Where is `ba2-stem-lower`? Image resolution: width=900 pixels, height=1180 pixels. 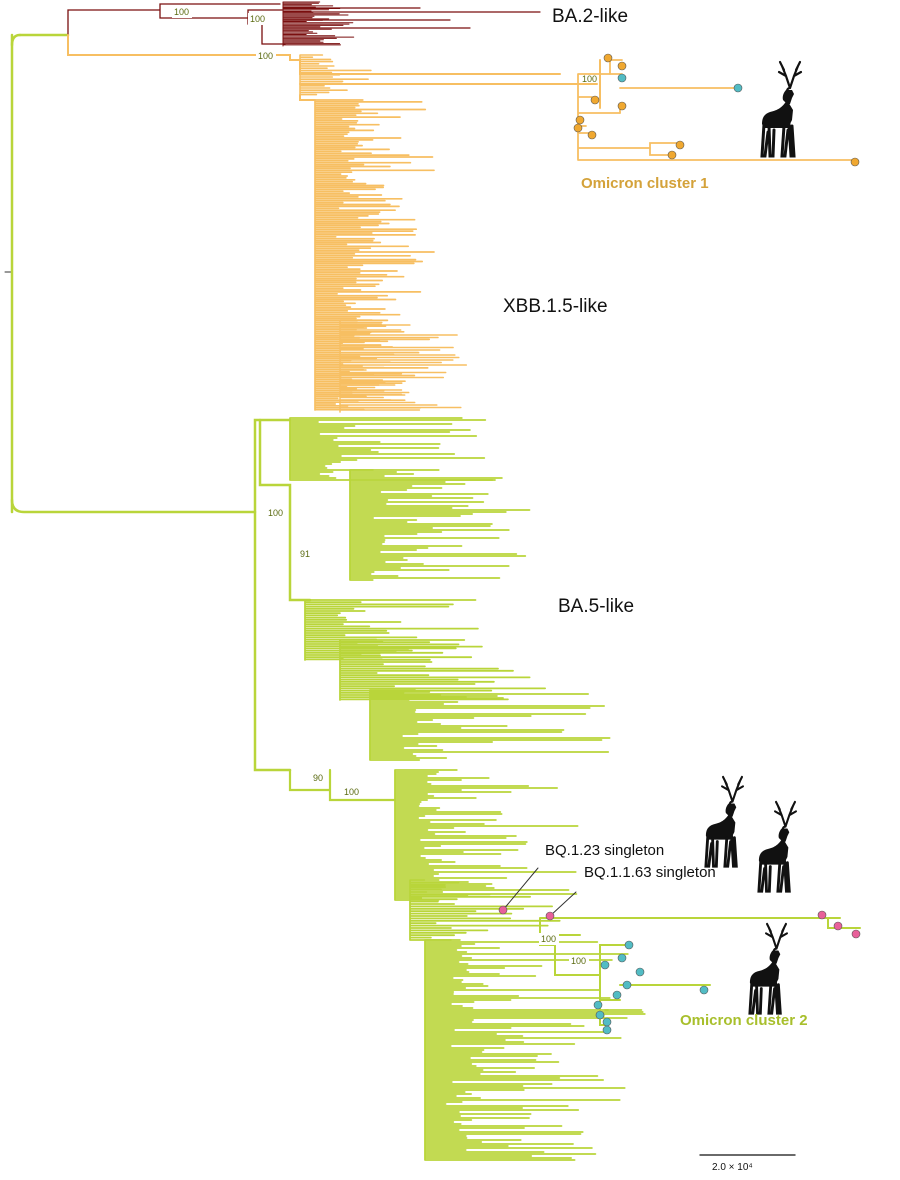
ba2-stem-lower is located at coordinates (273, 34).